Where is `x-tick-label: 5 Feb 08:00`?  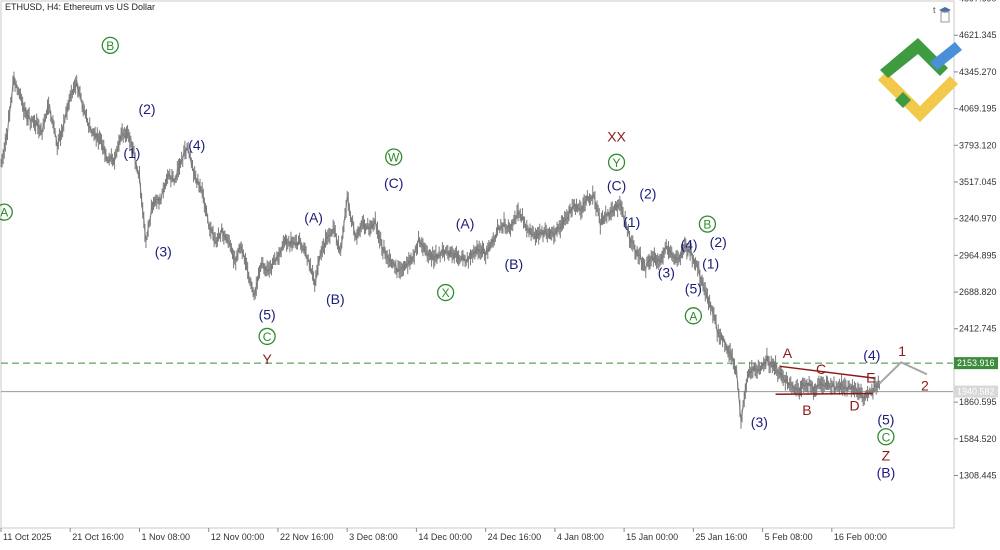
x-tick-label: 5 Feb 08:00 is located at coordinates (789, 537).